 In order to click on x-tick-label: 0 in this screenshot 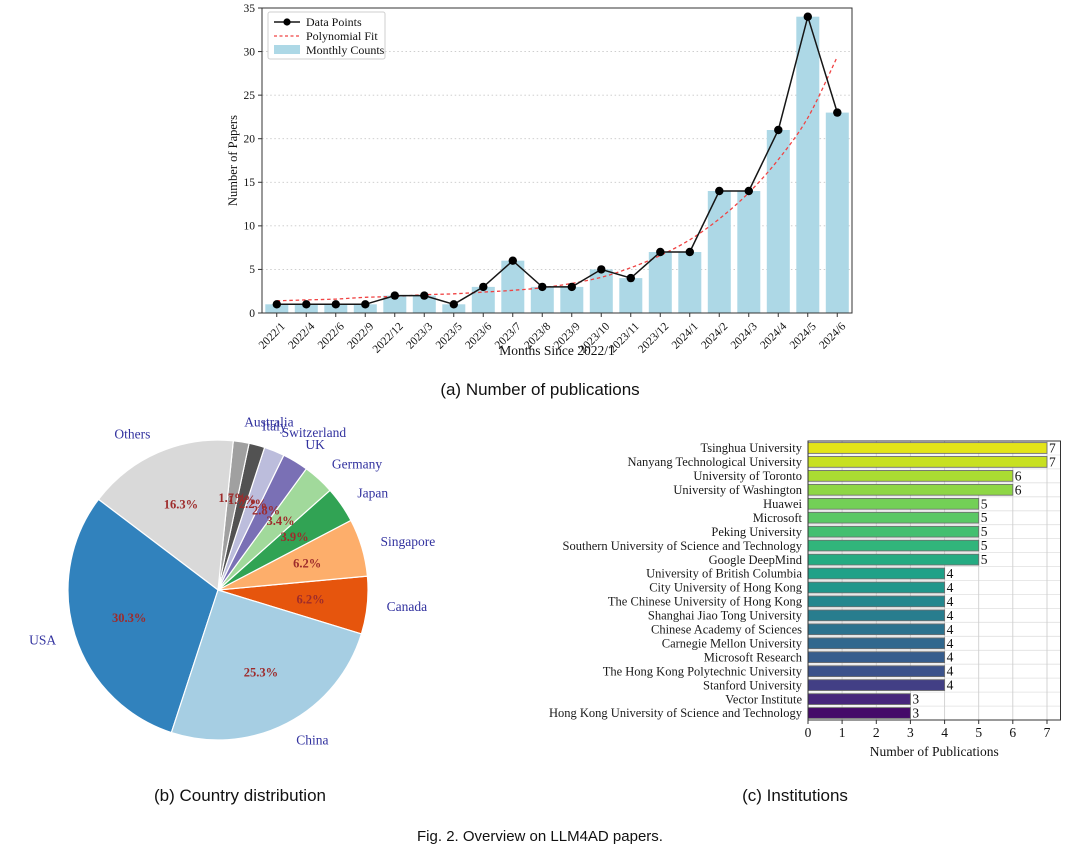, I will do `click(808, 732)`.